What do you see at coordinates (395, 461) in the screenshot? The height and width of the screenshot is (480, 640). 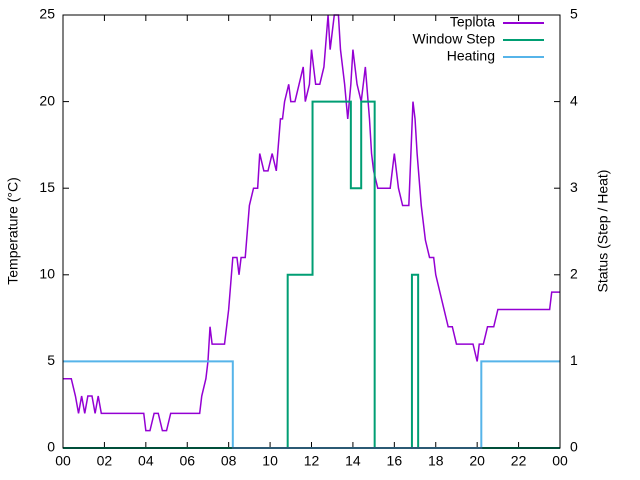 I see `x-tick-label: 16` at bounding box center [395, 461].